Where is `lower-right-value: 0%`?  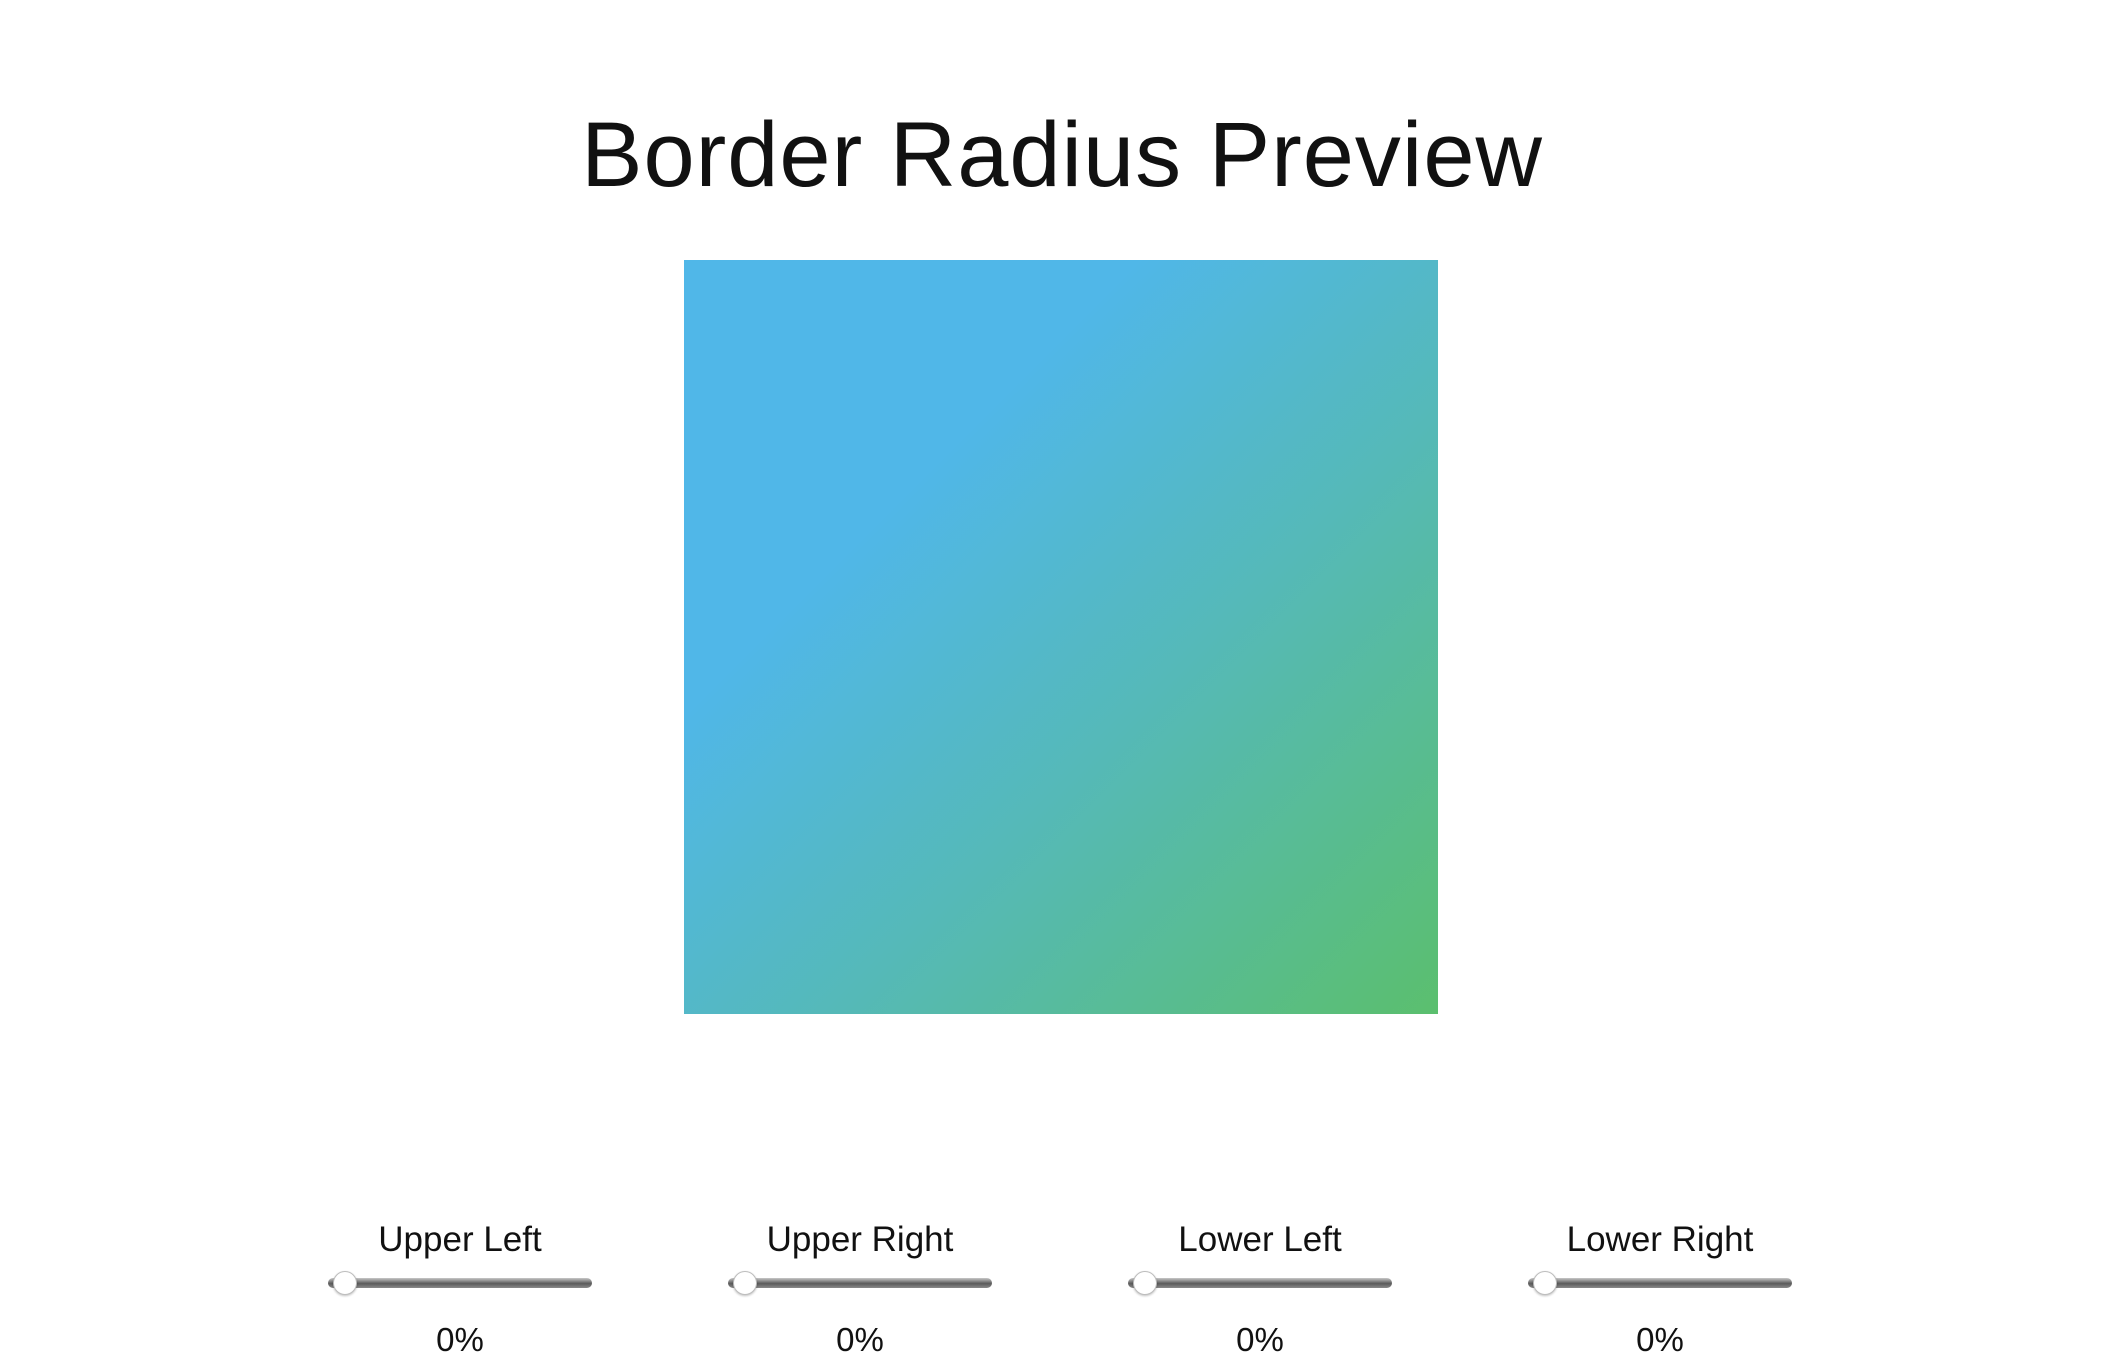
lower-right-value: 0% is located at coordinates (1660, 1339).